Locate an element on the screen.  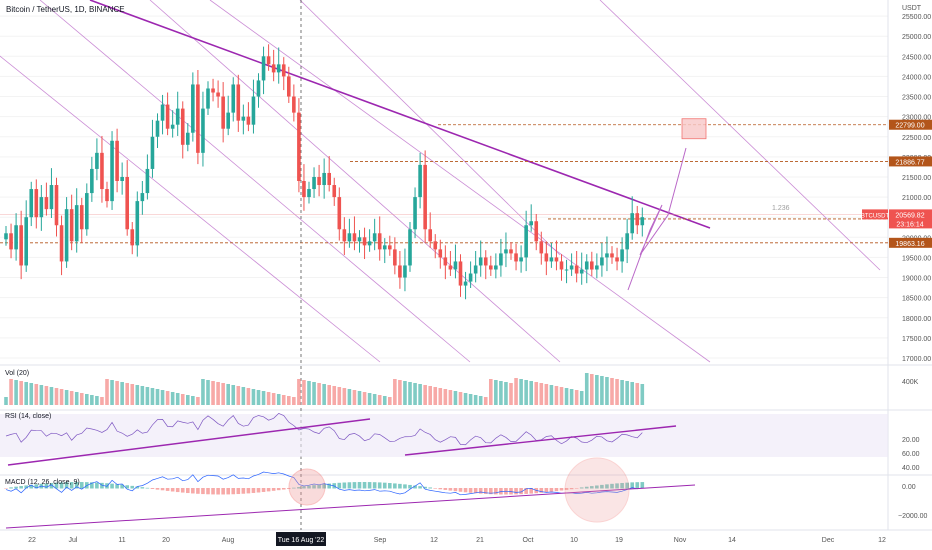
macd-trendline is located at coordinates (350, 506).